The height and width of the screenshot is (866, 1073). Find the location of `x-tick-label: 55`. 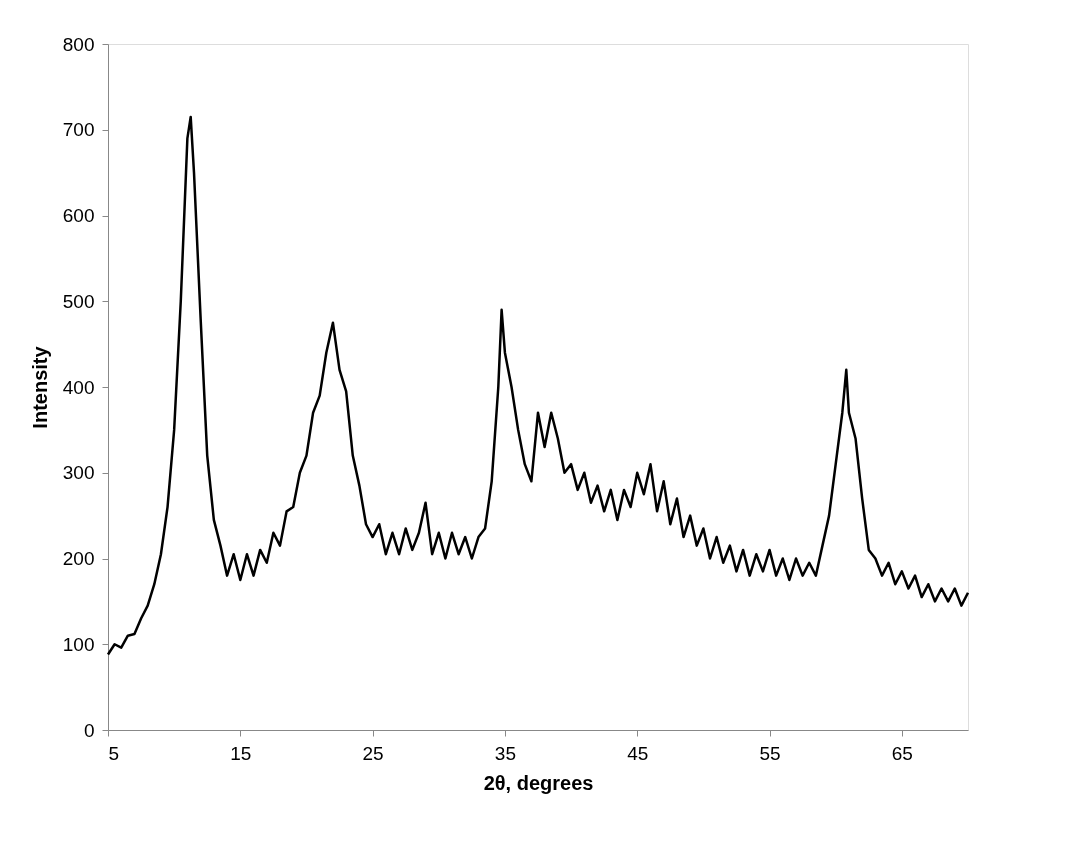

x-tick-label: 55 is located at coordinates (770, 753).